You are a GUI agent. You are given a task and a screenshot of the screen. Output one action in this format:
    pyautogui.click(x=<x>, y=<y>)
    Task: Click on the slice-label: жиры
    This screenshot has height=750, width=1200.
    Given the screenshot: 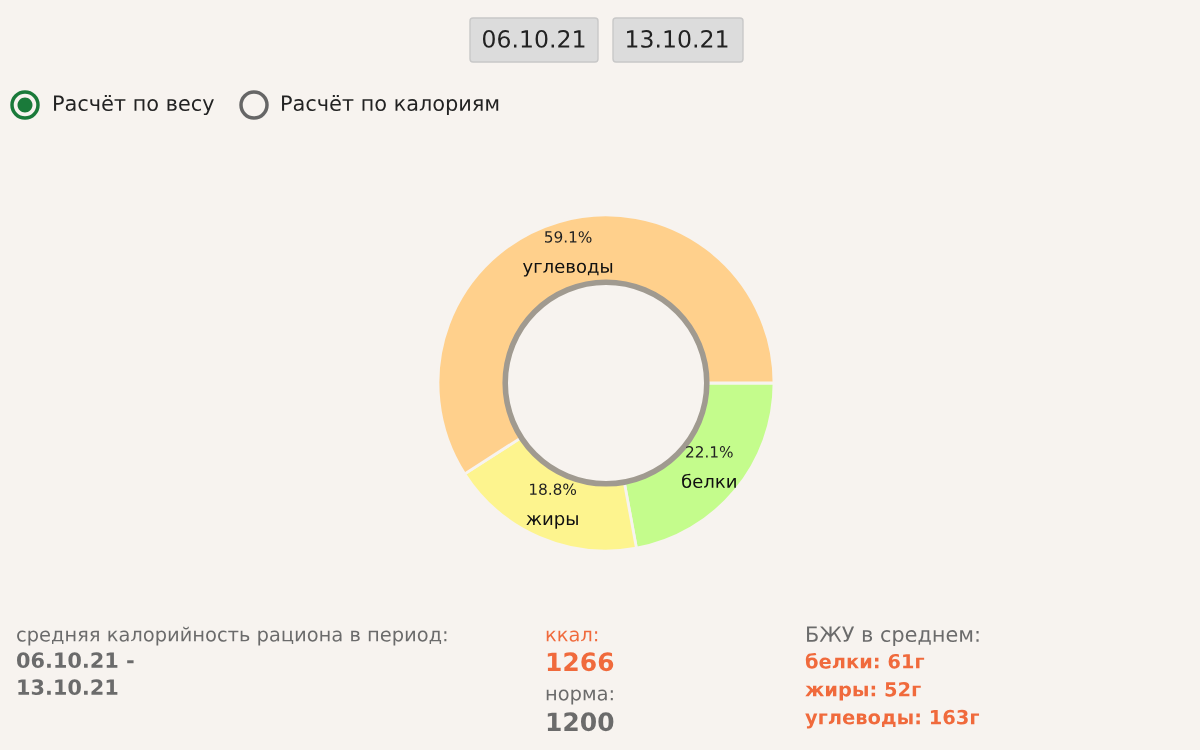 What is the action you would take?
    pyautogui.click(x=552, y=521)
    